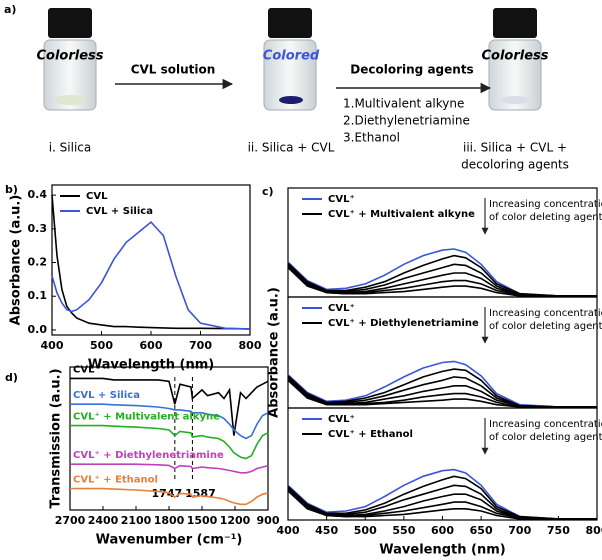  What do you see at coordinates (10, 9) in the screenshot?
I see `panel-label: a)` at bounding box center [10, 9].